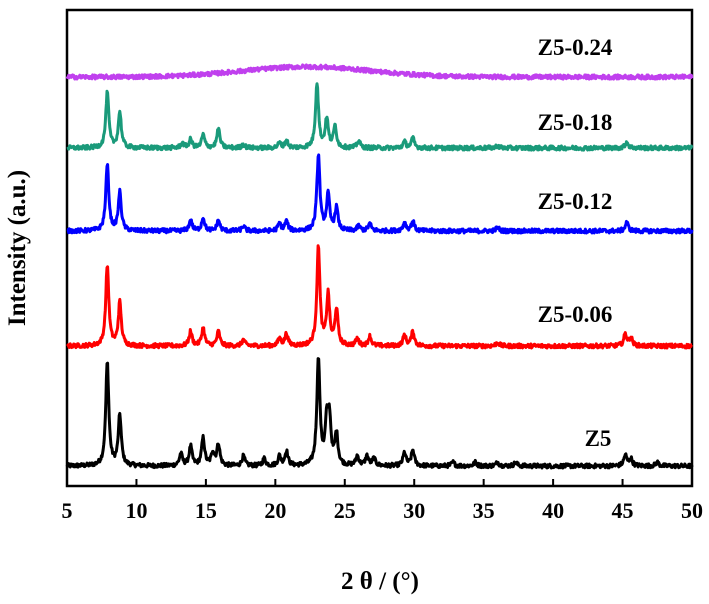 The width and height of the screenshot is (709, 604). Describe the element at coordinates (206, 510) in the screenshot. I see `x-tick-label: 15` at that location.